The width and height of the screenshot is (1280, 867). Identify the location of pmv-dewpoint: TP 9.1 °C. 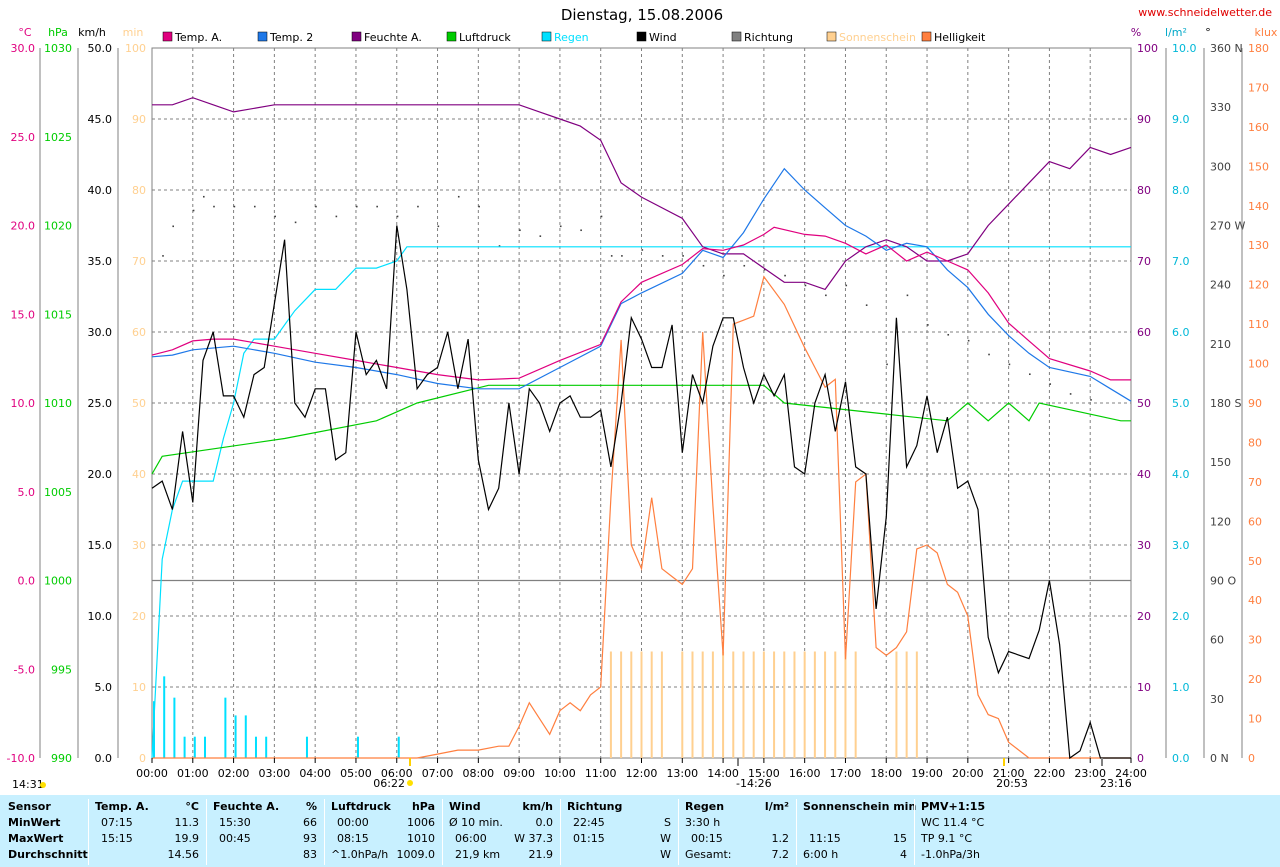
(947, 838).